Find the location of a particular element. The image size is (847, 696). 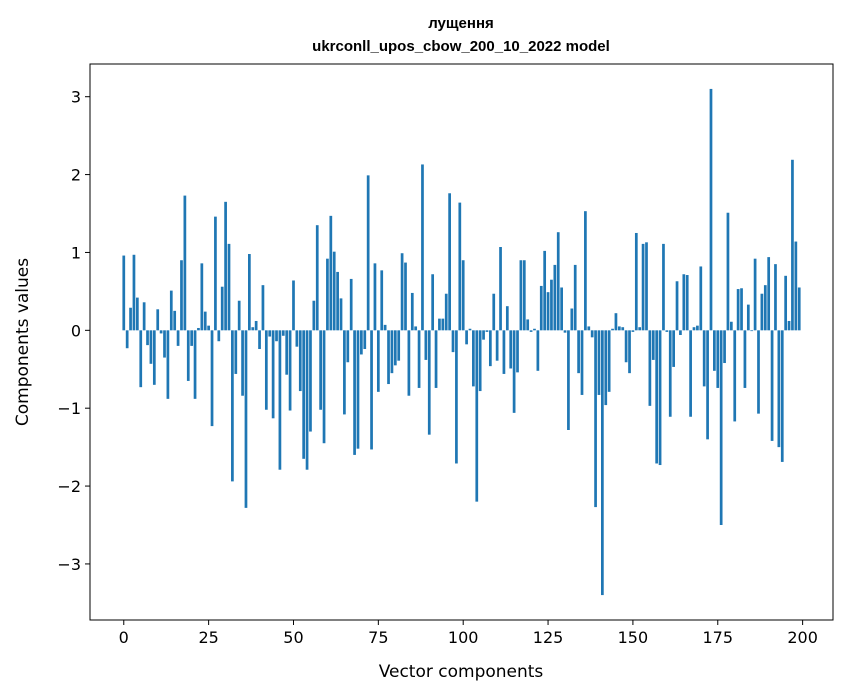

y-tick-label: −2 is located at coordinates (69, 486).